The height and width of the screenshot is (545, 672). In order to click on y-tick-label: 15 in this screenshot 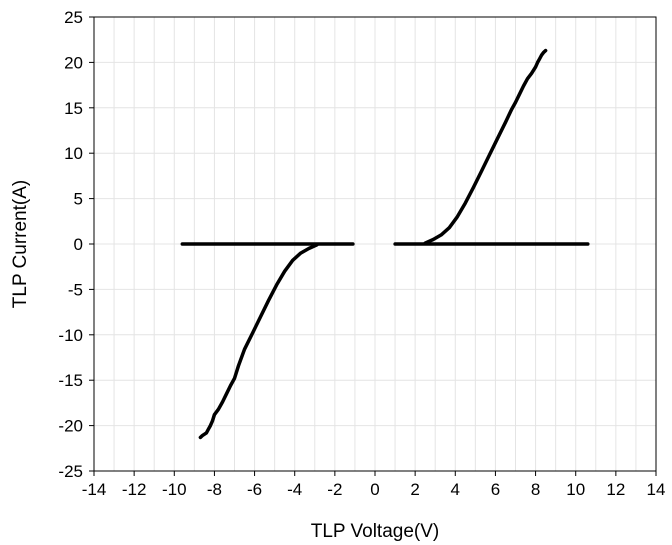, I will do `click(73, 108)`.